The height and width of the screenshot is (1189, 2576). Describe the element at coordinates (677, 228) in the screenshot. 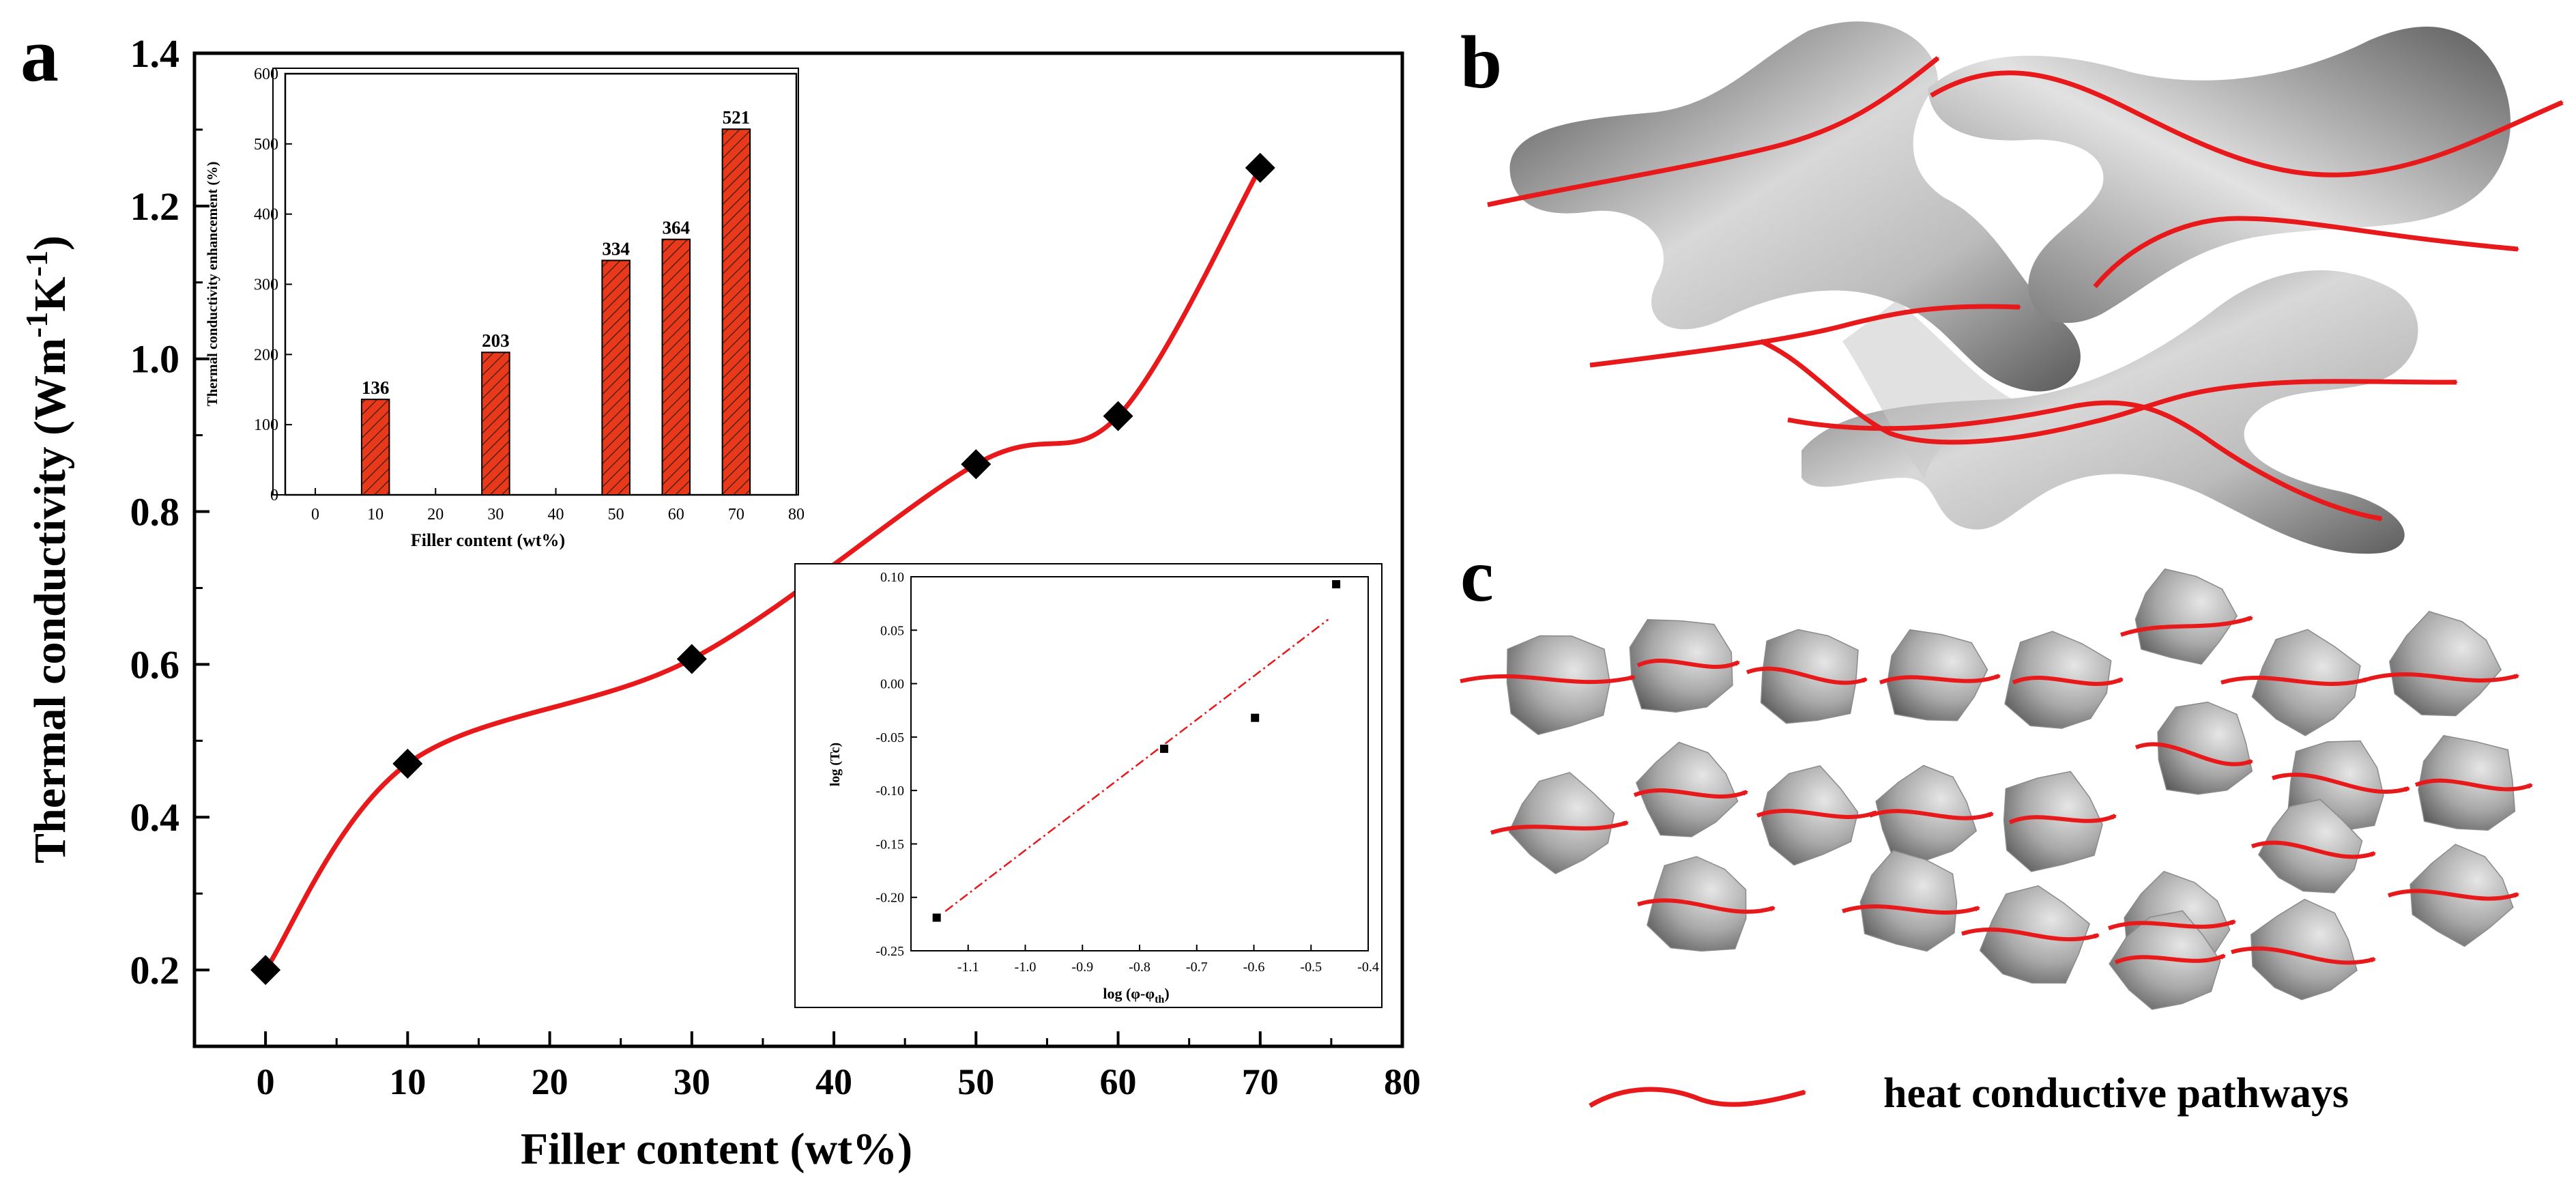

I see `bar-value-label: 364` at that location.